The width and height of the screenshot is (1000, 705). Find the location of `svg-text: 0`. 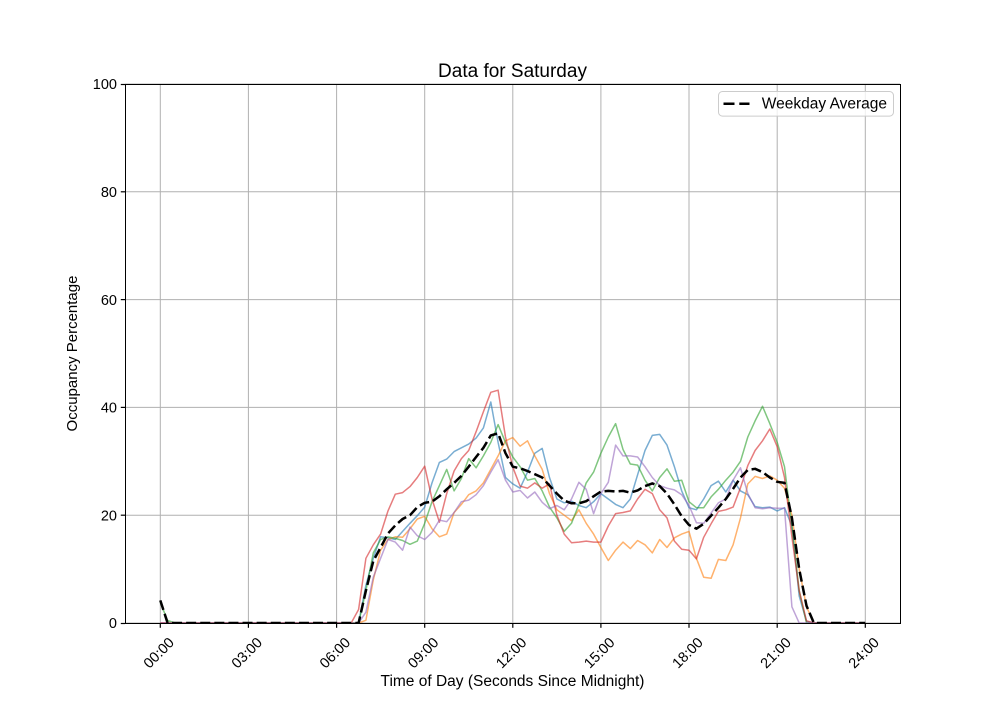

svg-text: 0 is located at coordinates (113, 624).